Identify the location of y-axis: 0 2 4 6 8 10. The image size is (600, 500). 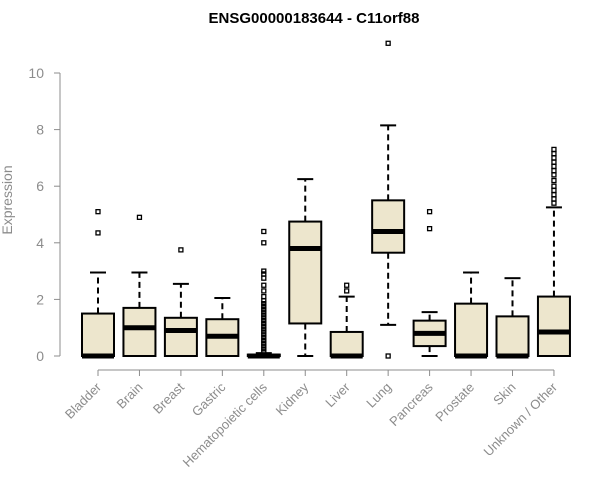
(44, 214).